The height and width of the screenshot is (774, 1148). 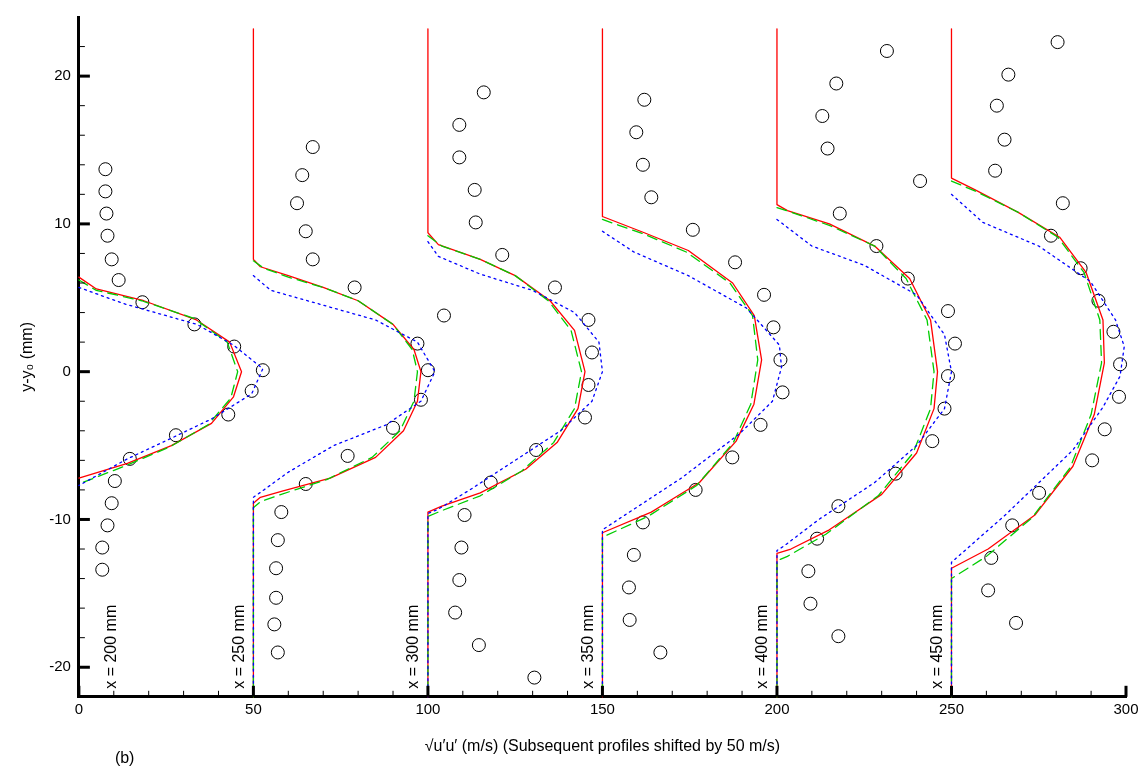 What do you see at coordinates (587, 646) in the screenshot?
I see `annotation: x = 350 mm` at bounding box center [587, 646].